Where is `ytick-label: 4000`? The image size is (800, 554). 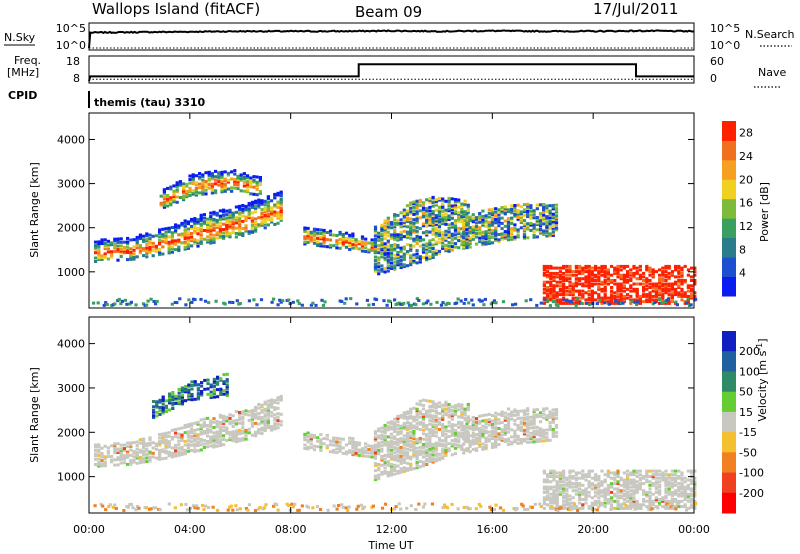
ytick-label: 4000 is located at coordinates (71, 139).